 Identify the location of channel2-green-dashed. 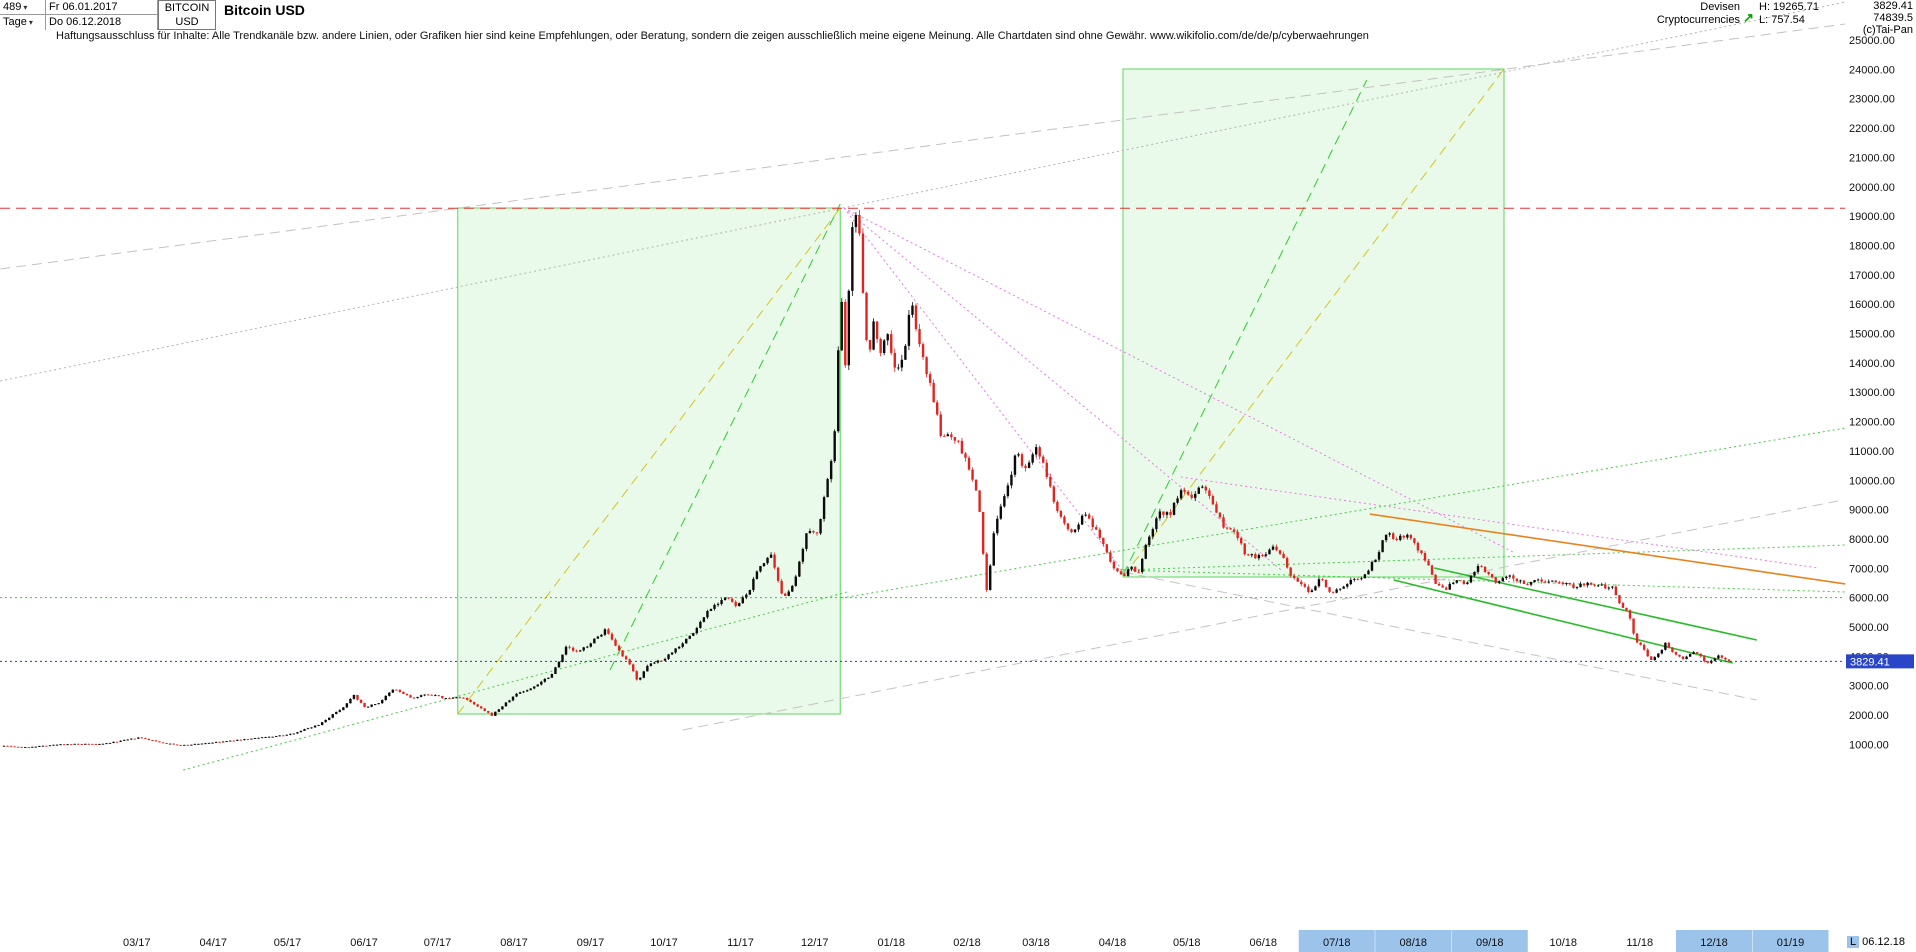
(1245, 327).